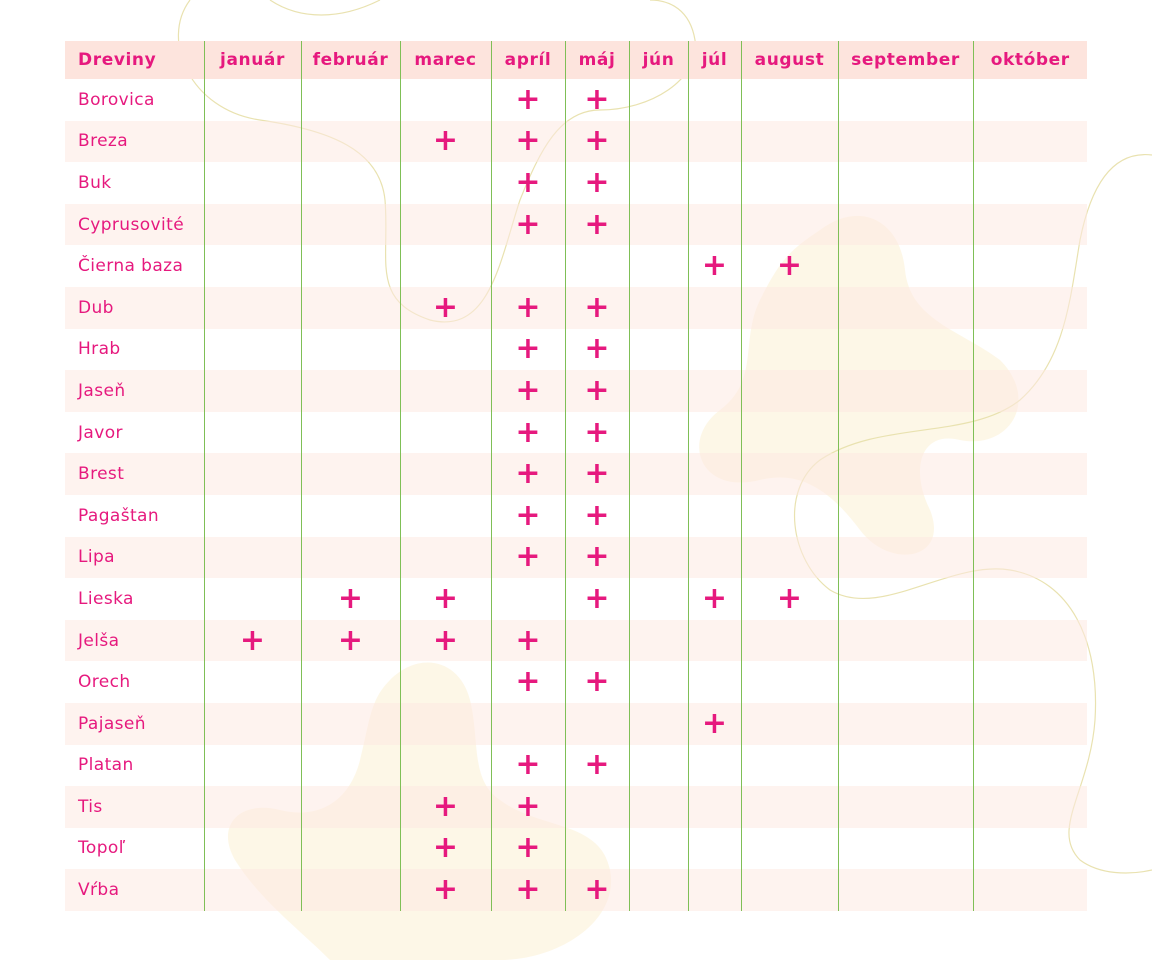 This screenshot has width=1152, height=960. What do you see at coordinates (905, 60) in the screenshot?
I see `header-month: september` at bounding box center [905, 60].